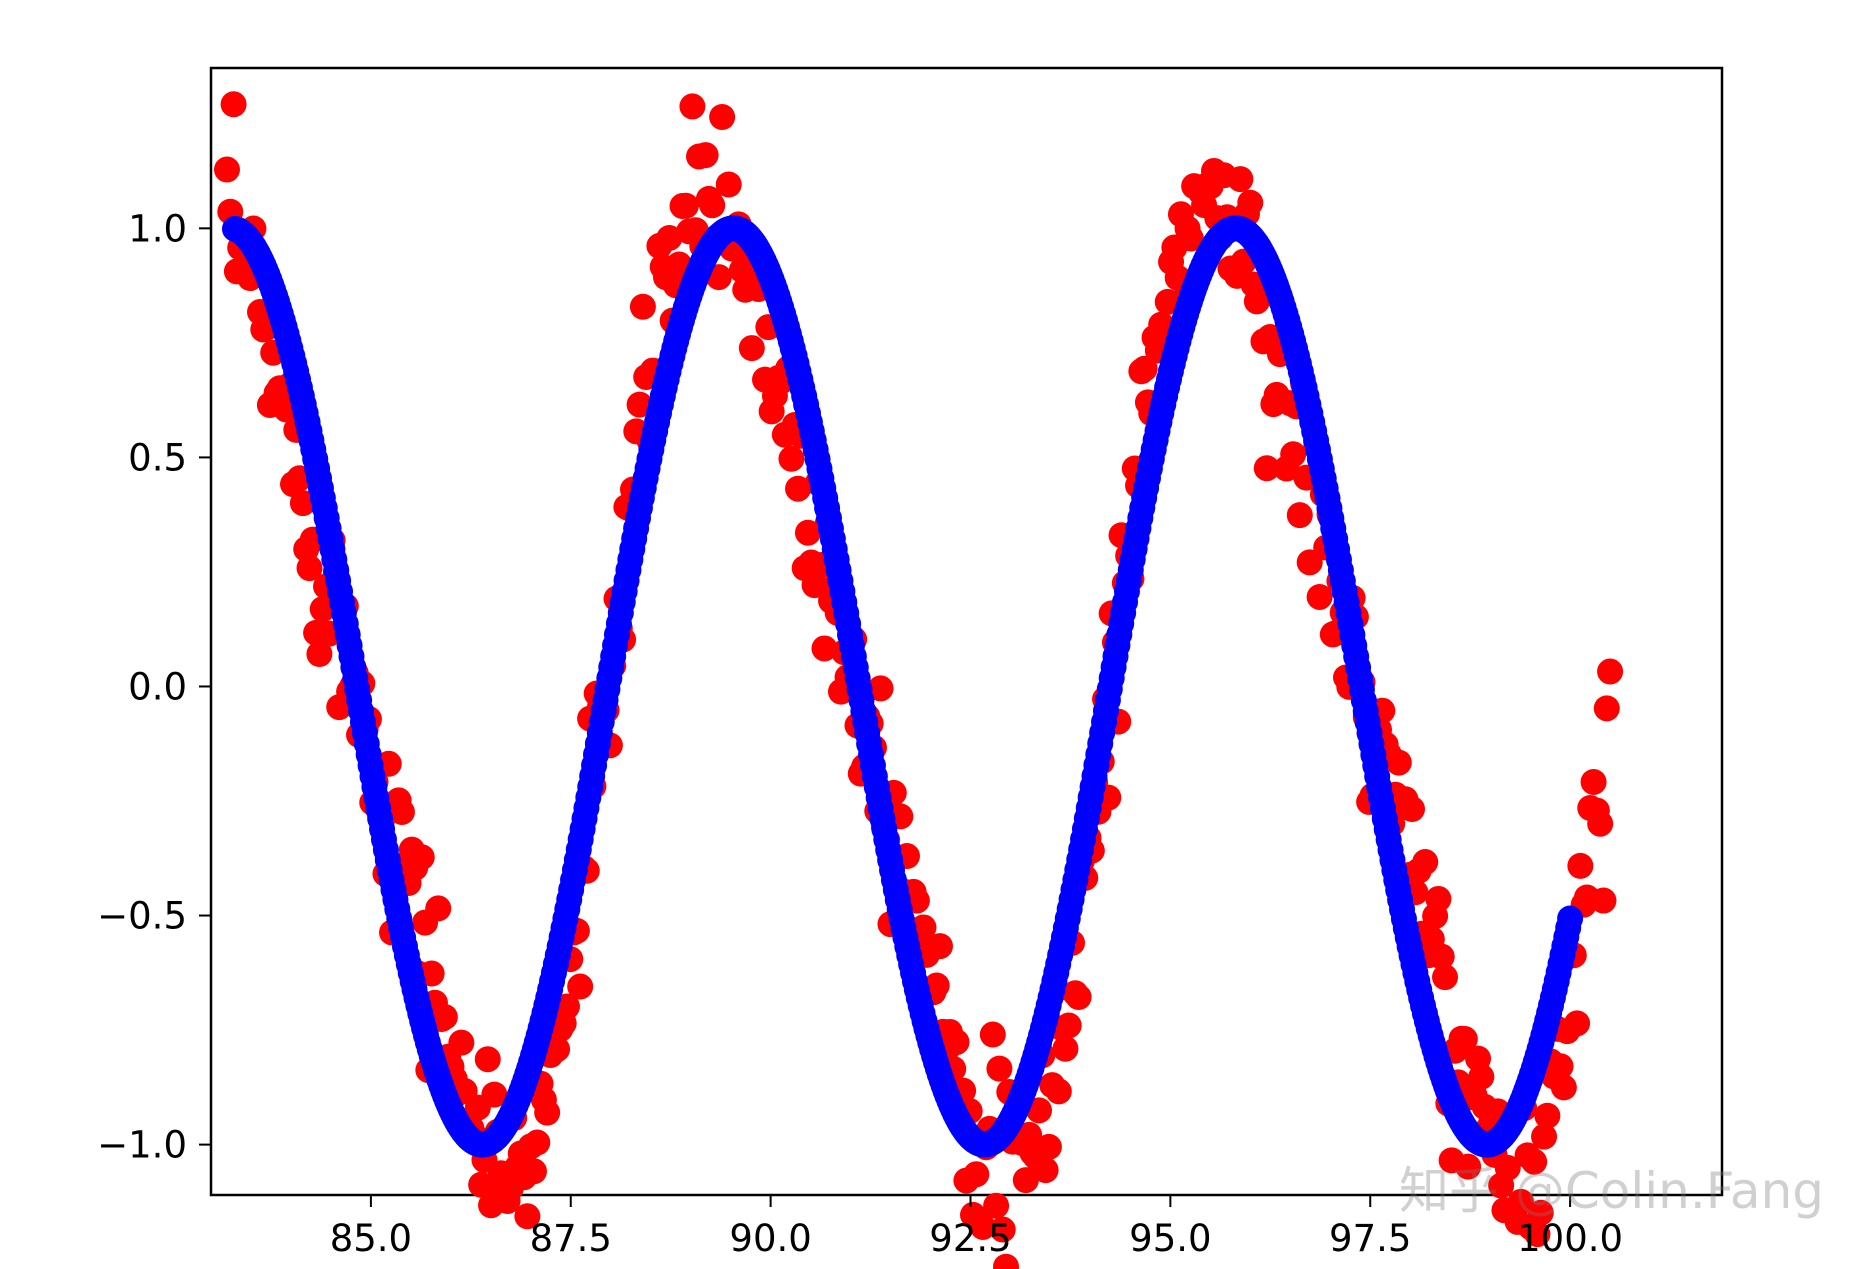 Image resolution: width=1870 pixels, height=1269 pixels. What do you see at coordinates (142, 1145) in the screenshot?
I see `y-tick-label: −1.0` at bounding box center [142, 1145].